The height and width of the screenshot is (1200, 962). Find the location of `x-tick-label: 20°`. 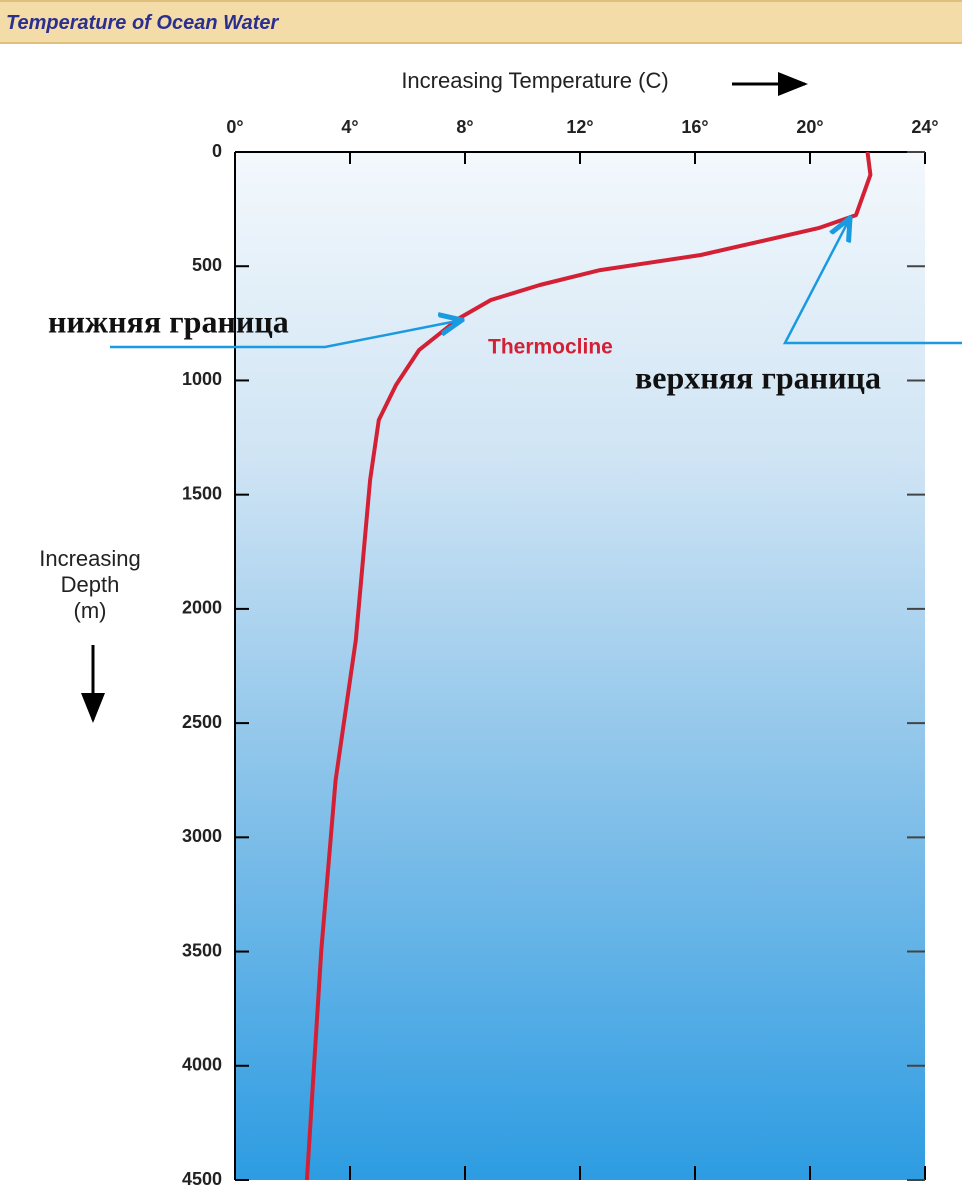

x-tick-label: 20° is located at coordinates (809, 127).